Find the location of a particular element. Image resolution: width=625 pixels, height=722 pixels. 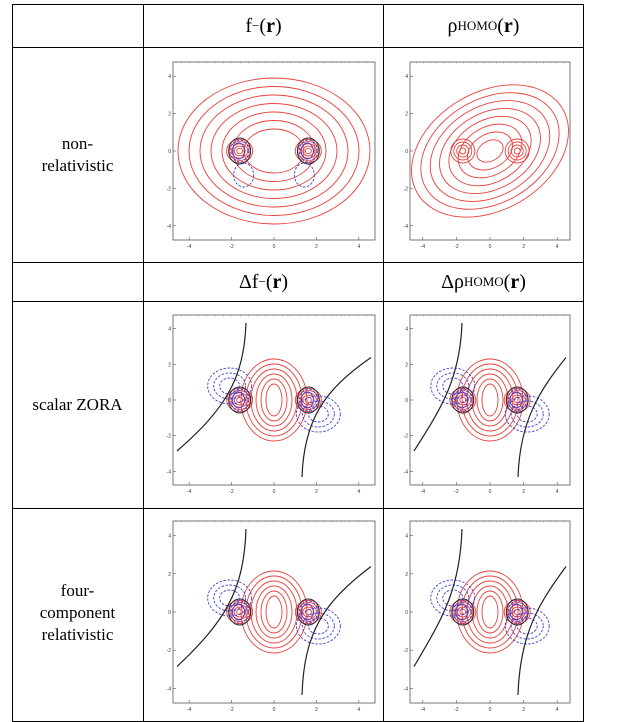

header-delta-f-minus: Δf −(r) is located at coordinates (263, 281).